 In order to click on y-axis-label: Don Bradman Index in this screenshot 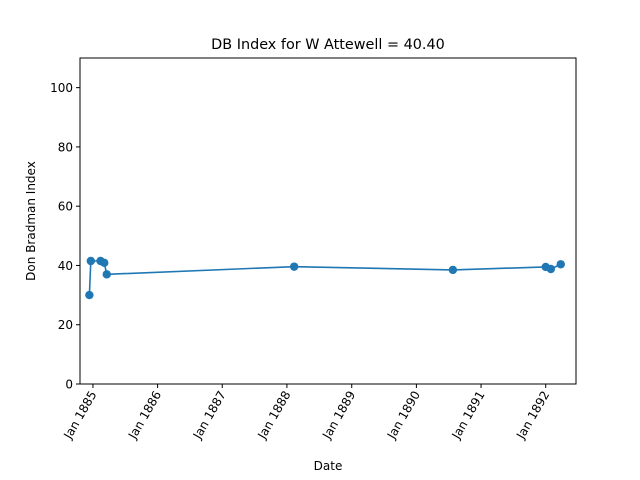, I will do `click(31, 221)`.